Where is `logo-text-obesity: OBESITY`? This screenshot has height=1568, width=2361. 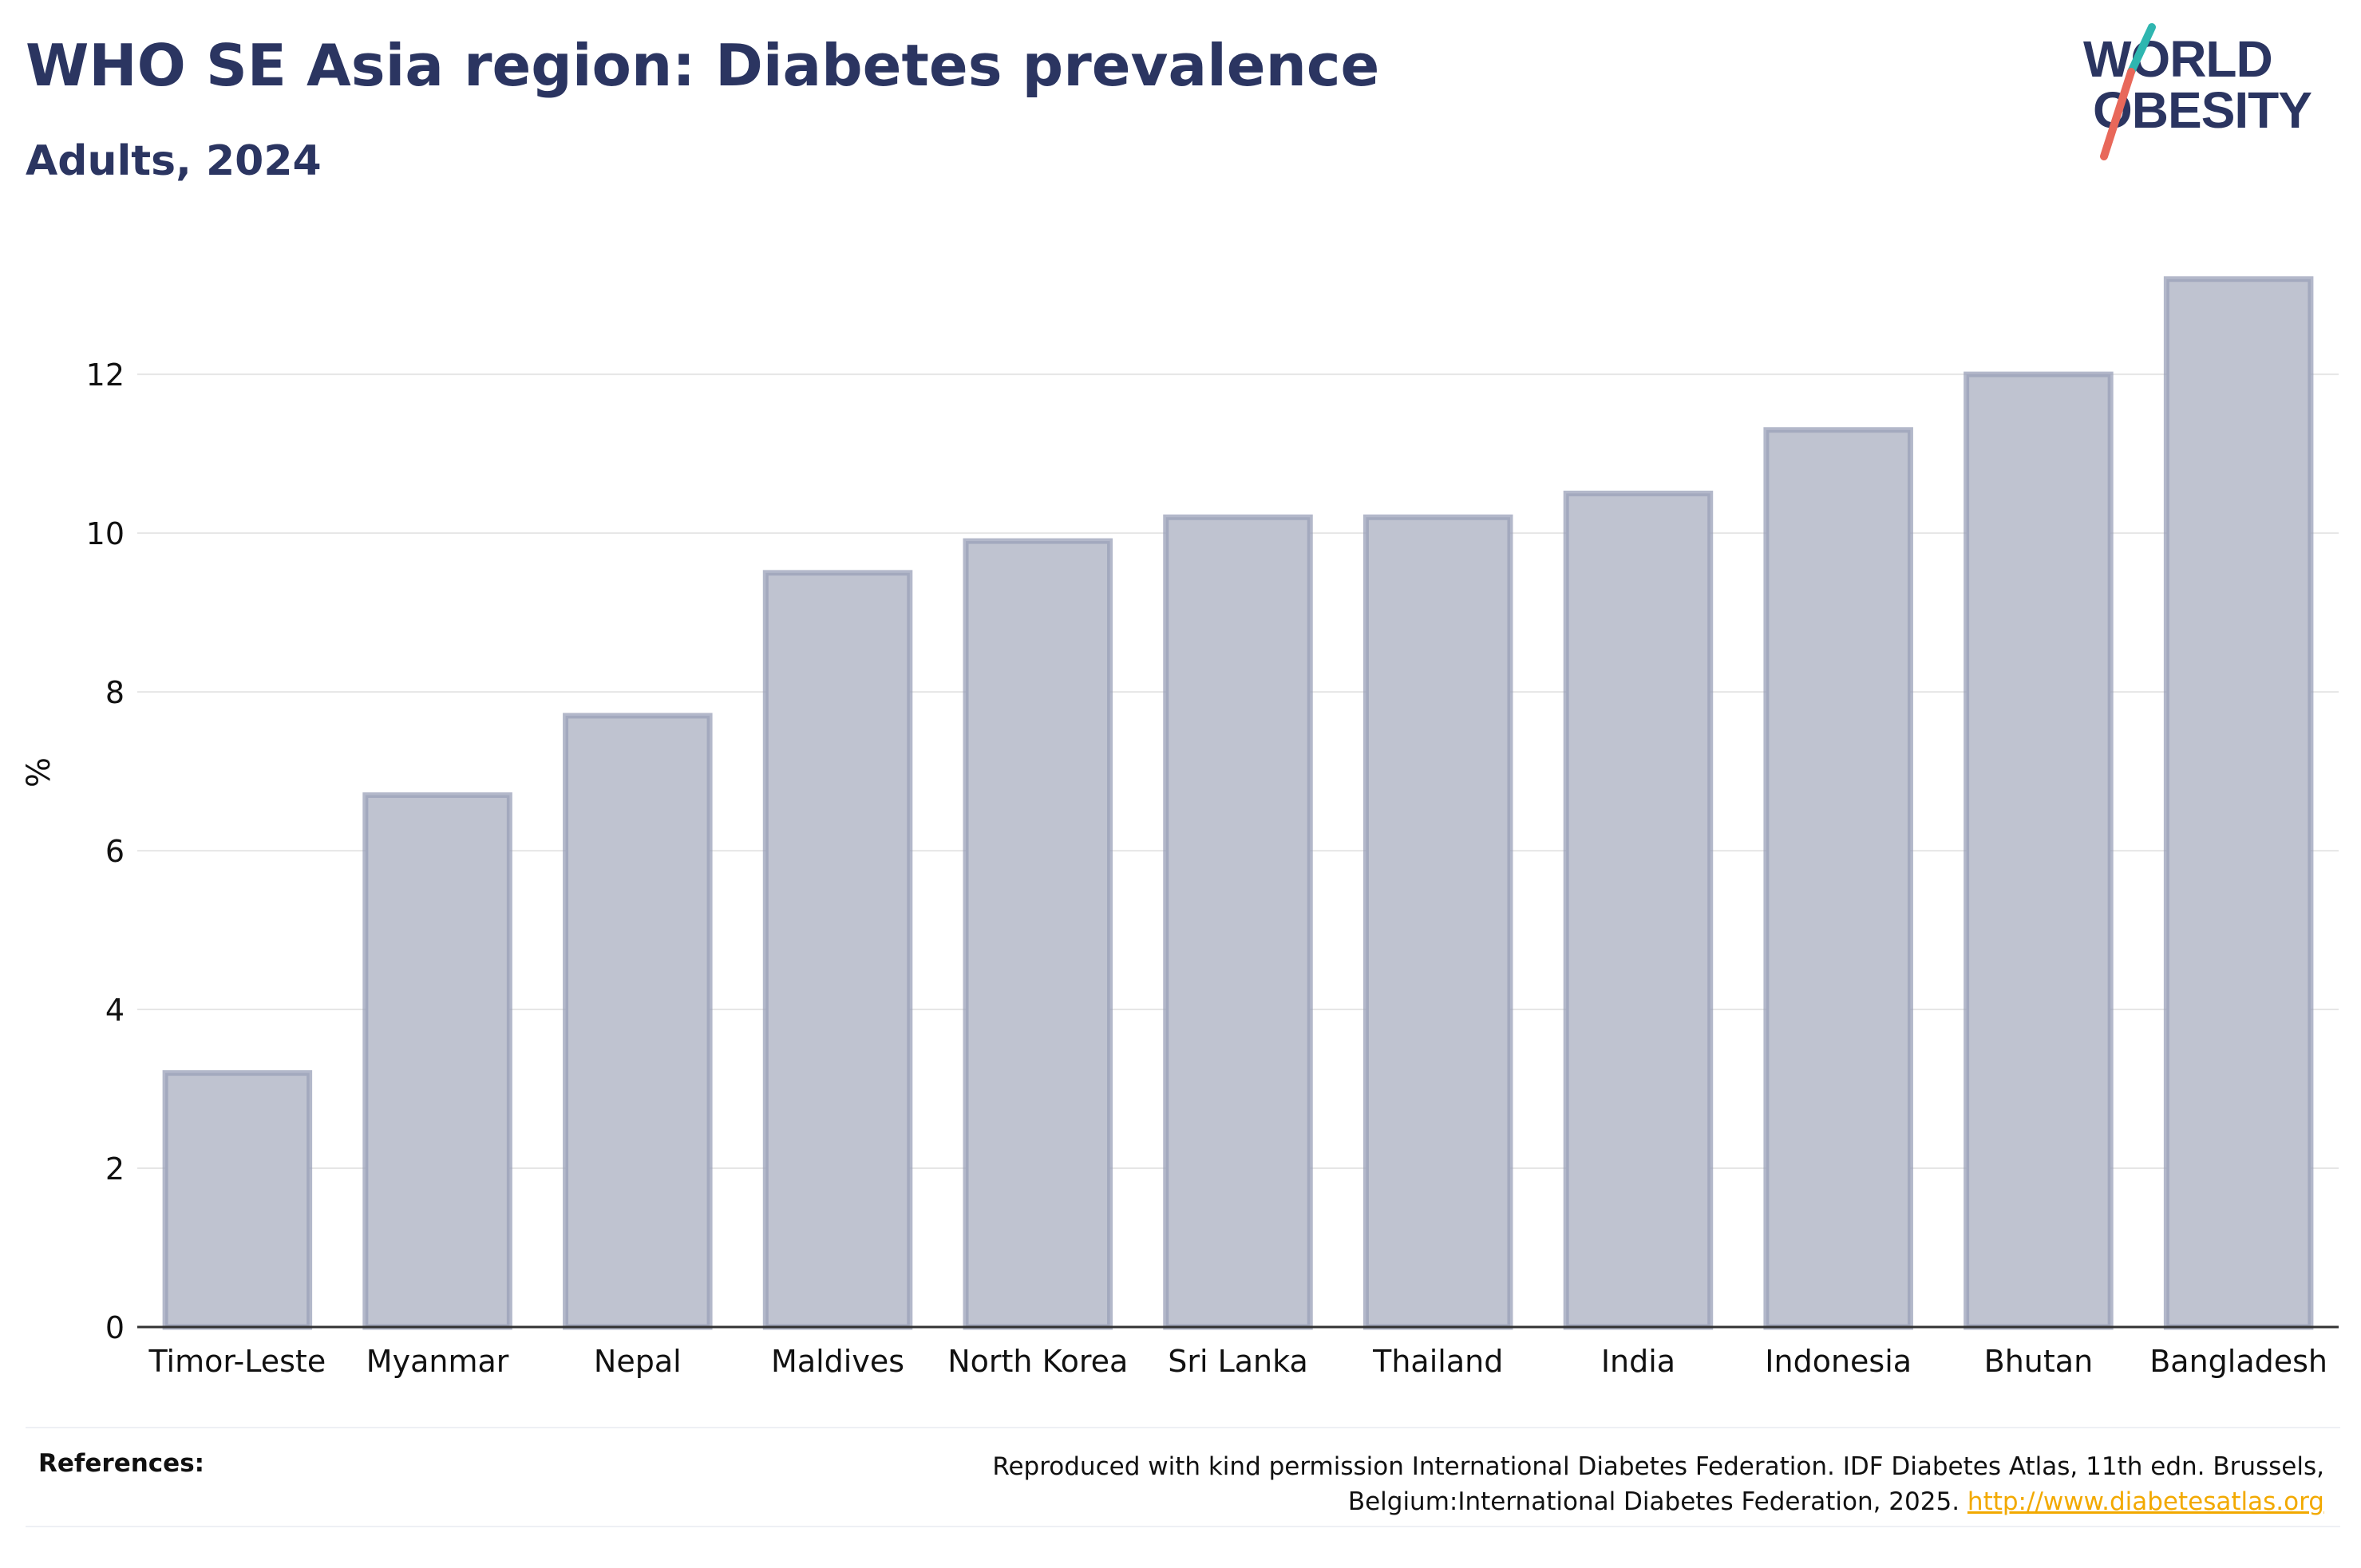
logo-text-obesity: OBESITY is located at coordinates (2202, 110).